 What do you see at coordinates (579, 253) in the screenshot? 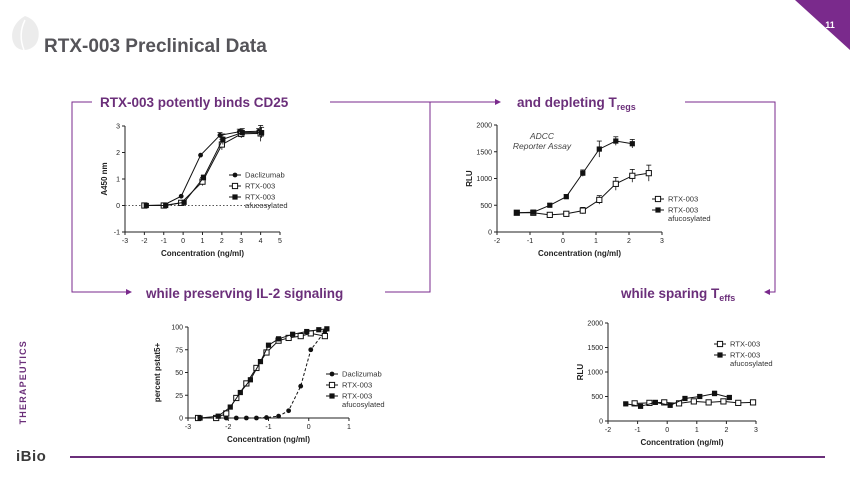
I see `x-axis-label: Concentration (ng/ml)` at bounding box center [579, 253].